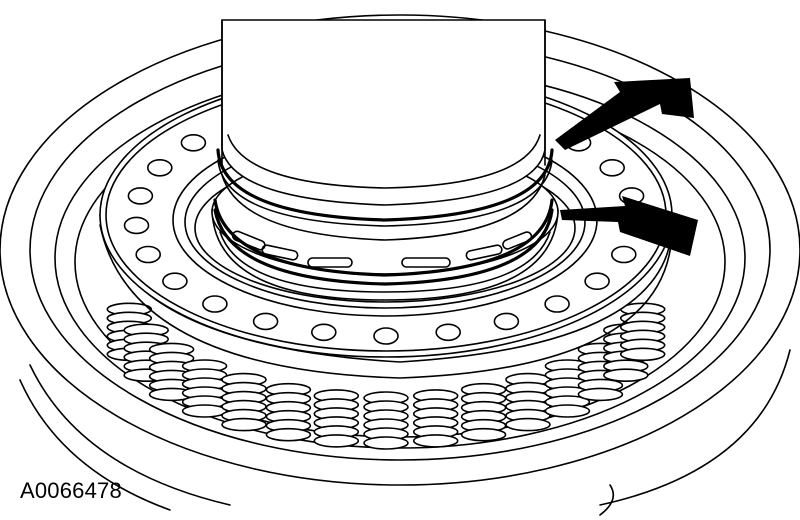  Describe the element at coordinates (71, 490) in the screenshot. I see `figure-id-label: A0066478` at that location.